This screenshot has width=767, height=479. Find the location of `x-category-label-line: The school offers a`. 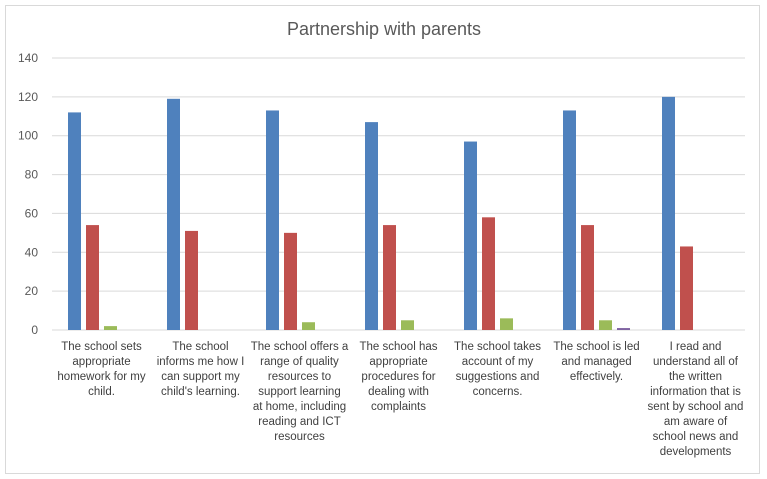

x-category-label-line: The school offers a is located at coordinates (300, 347).